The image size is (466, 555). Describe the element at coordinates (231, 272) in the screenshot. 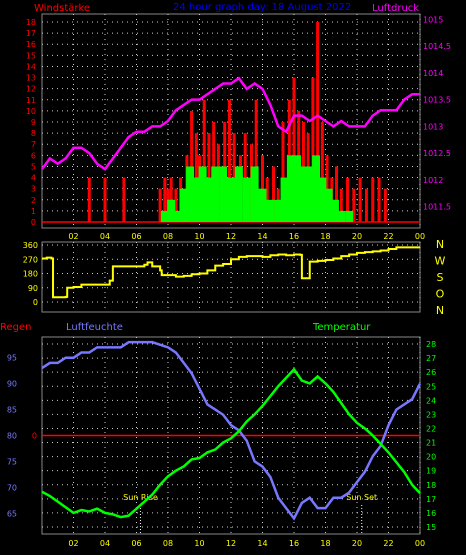

I see `wind-direction-line` at that location.